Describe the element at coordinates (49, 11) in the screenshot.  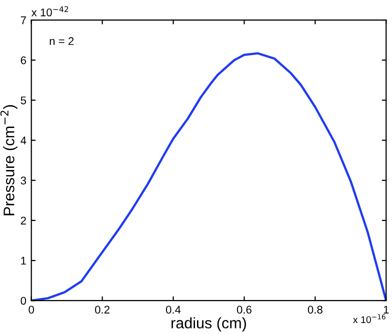
I see `text: x 10$^{−42}$` at that location.